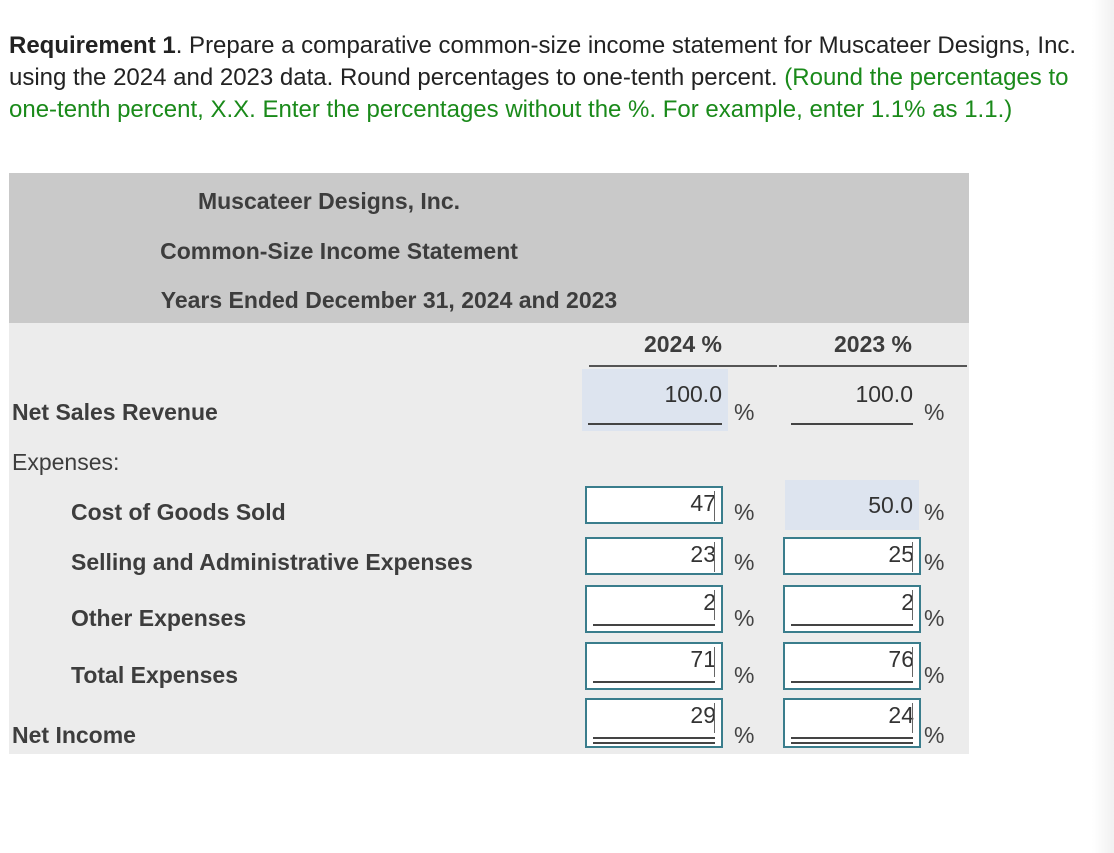  Describe the element at coordinates (66, 462) in the screenshot. I see `row-label-expenses: Expenses:` at that location.